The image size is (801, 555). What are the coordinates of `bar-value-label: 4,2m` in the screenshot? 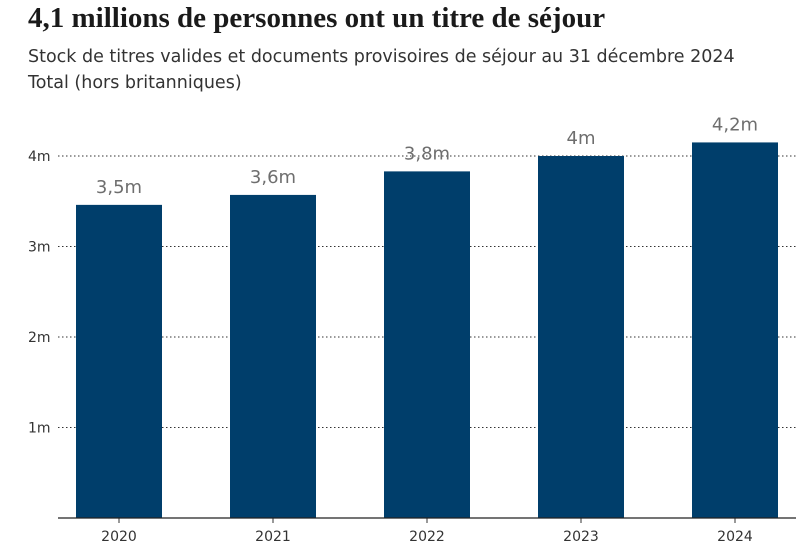 It's located at (735, 124).